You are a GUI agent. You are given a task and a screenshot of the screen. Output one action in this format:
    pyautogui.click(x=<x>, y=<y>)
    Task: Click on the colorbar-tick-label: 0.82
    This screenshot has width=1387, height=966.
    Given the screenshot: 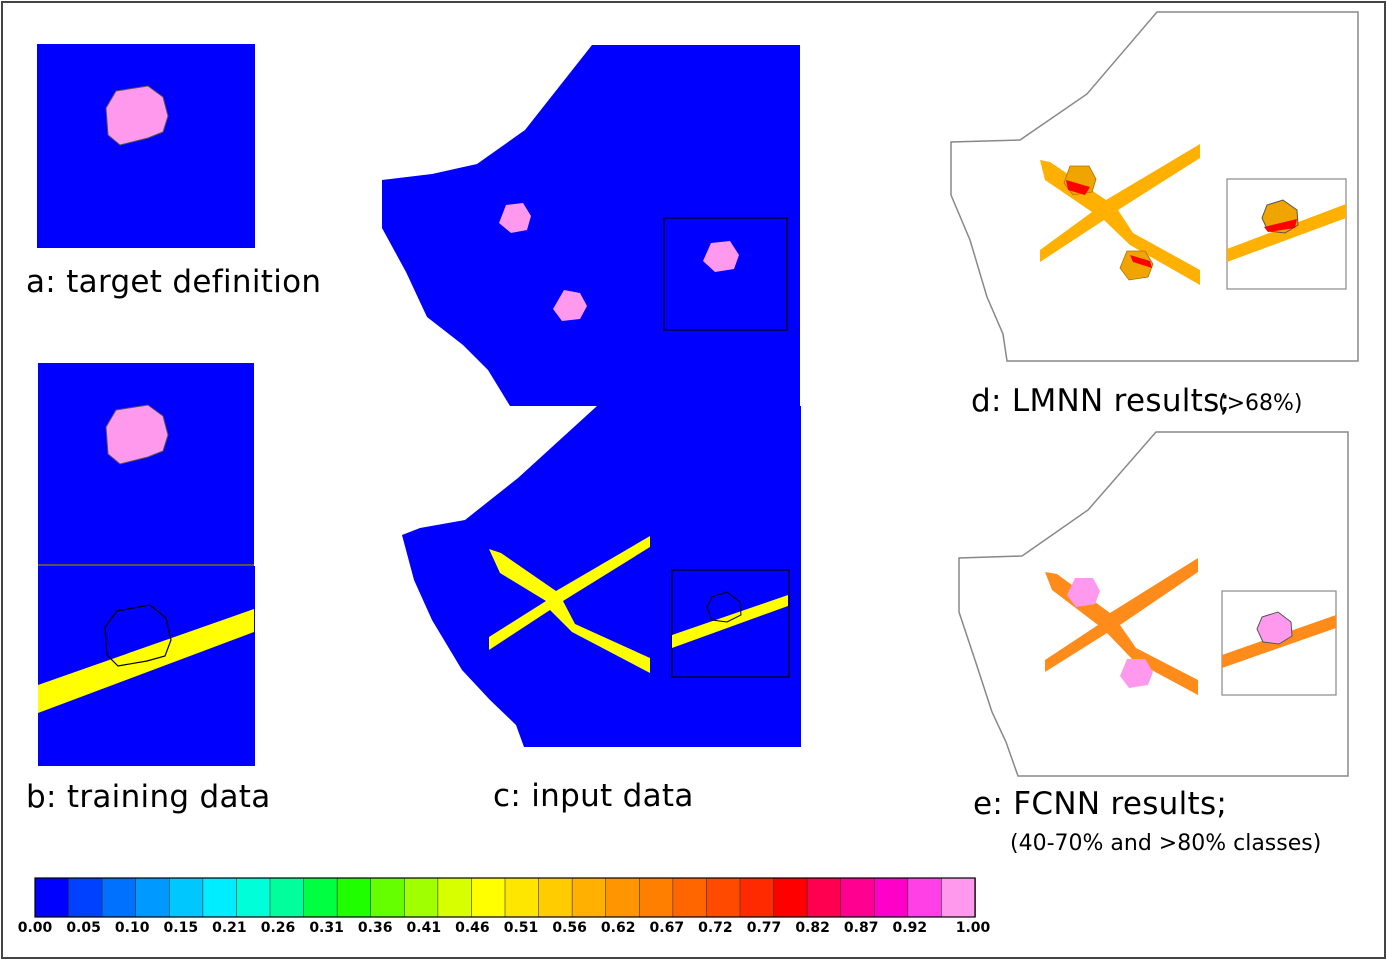 What is the action you would take?
    pyautogui.click(x=812, y=928)
    